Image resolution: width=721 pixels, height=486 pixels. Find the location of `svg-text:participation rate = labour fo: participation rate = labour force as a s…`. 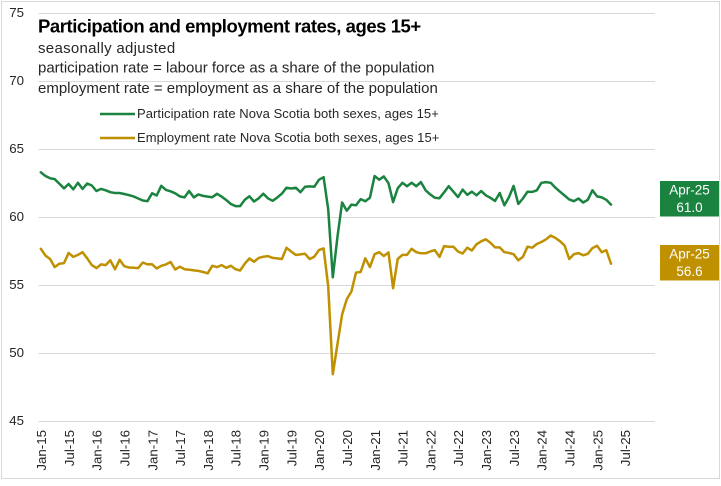

svg-text:participation rate = labour fo: participation rate = labour force as a s… is located at coordinates (236, 68).